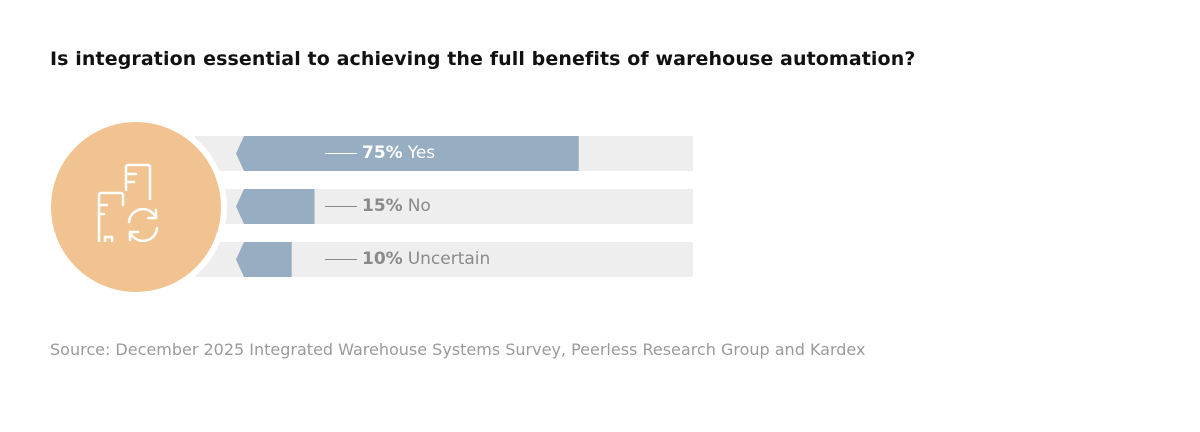 The width and height of the screenshot is (1200, 432). I want to click on value-label: 75%, so click(382, 153).